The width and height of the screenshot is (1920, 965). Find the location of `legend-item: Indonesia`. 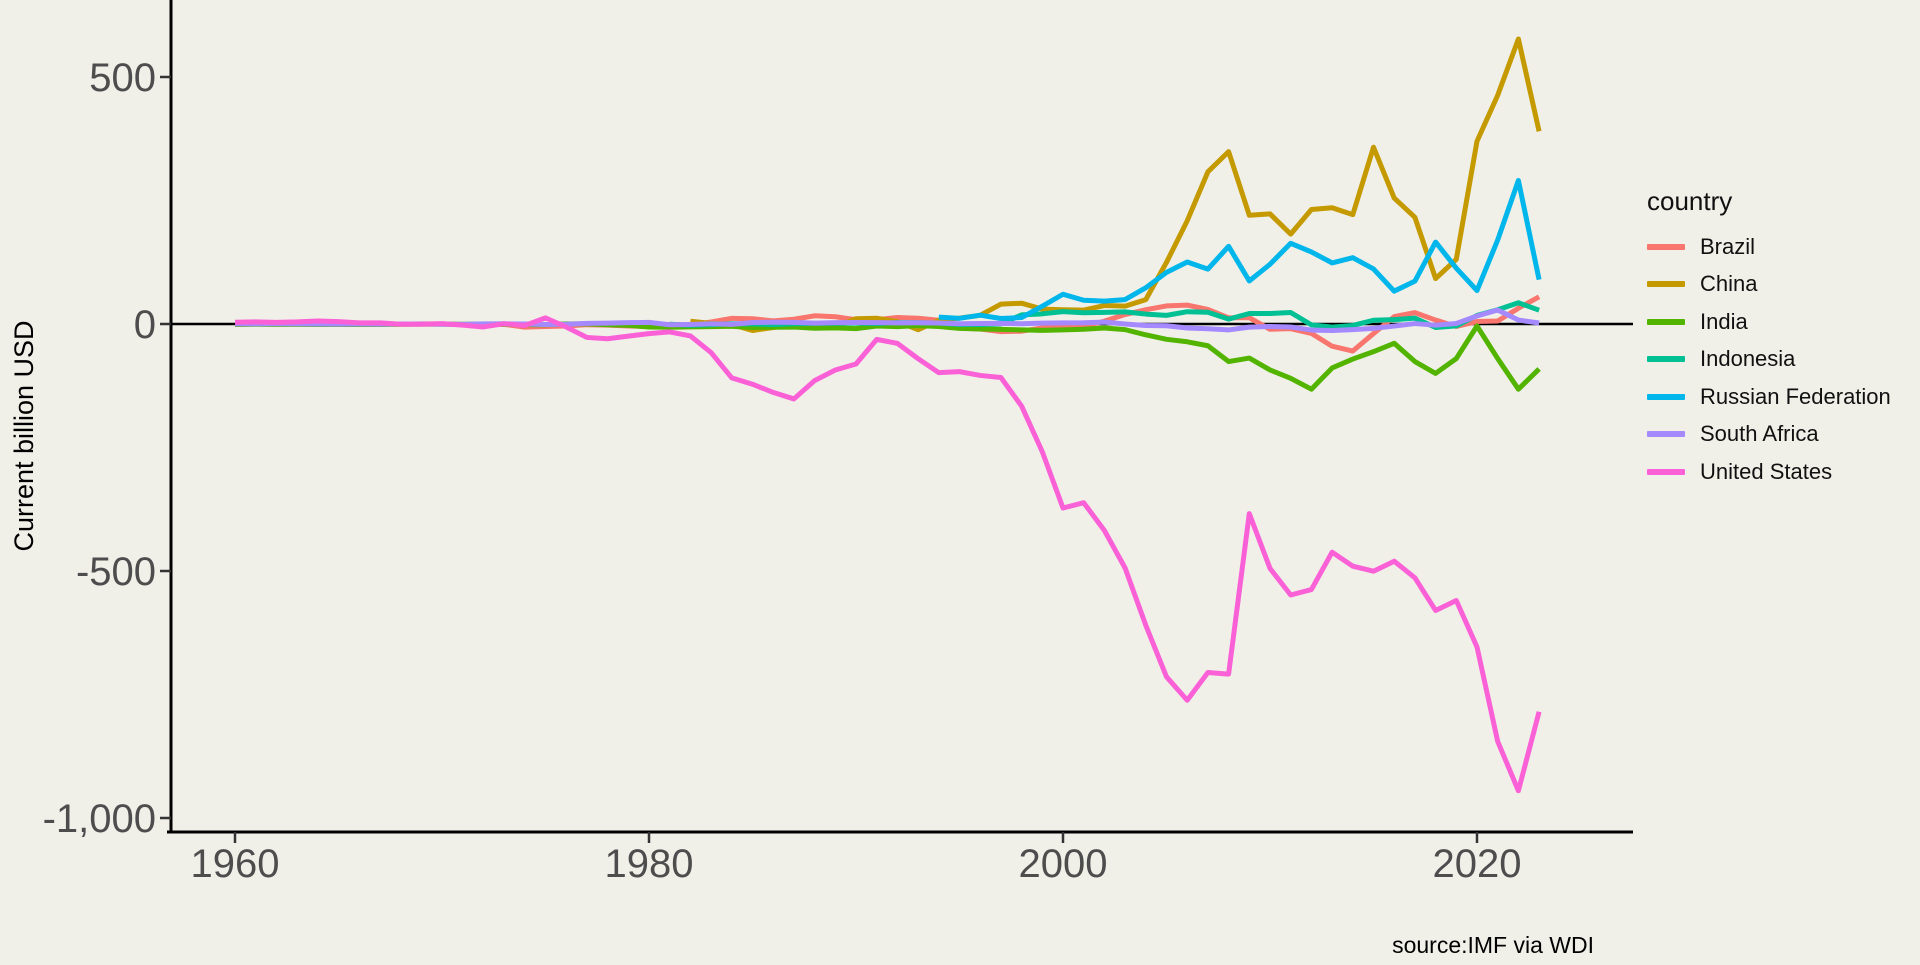

legend-item: Indonesia is located at coordinates (1782, 360).